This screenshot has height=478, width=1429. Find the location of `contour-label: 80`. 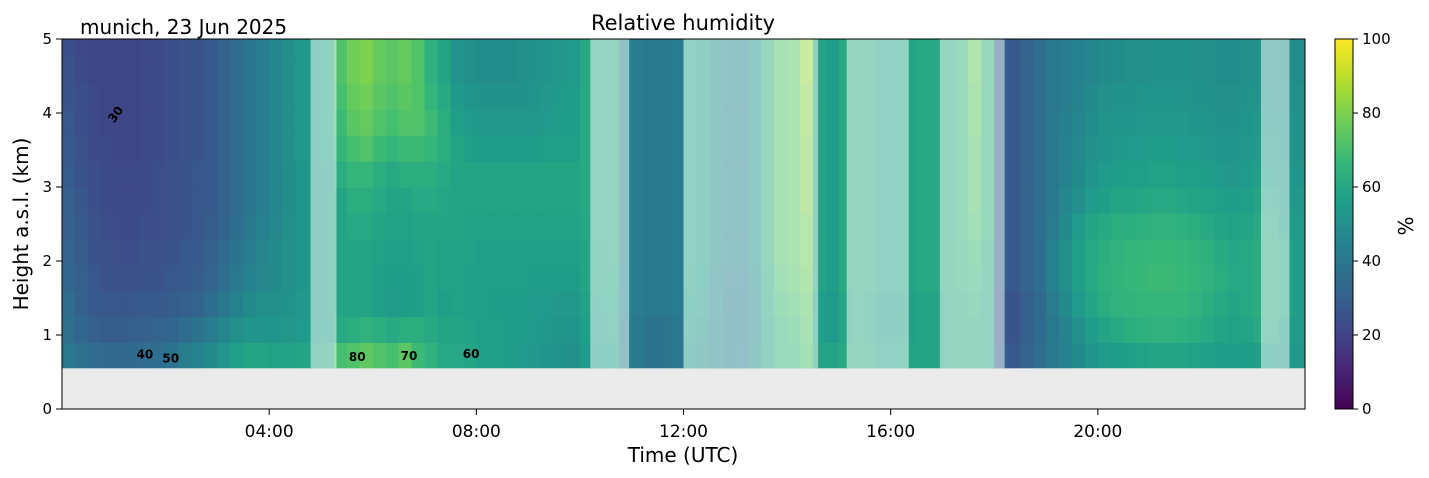

contour-label: 80 is located at coordinates (357, 357).